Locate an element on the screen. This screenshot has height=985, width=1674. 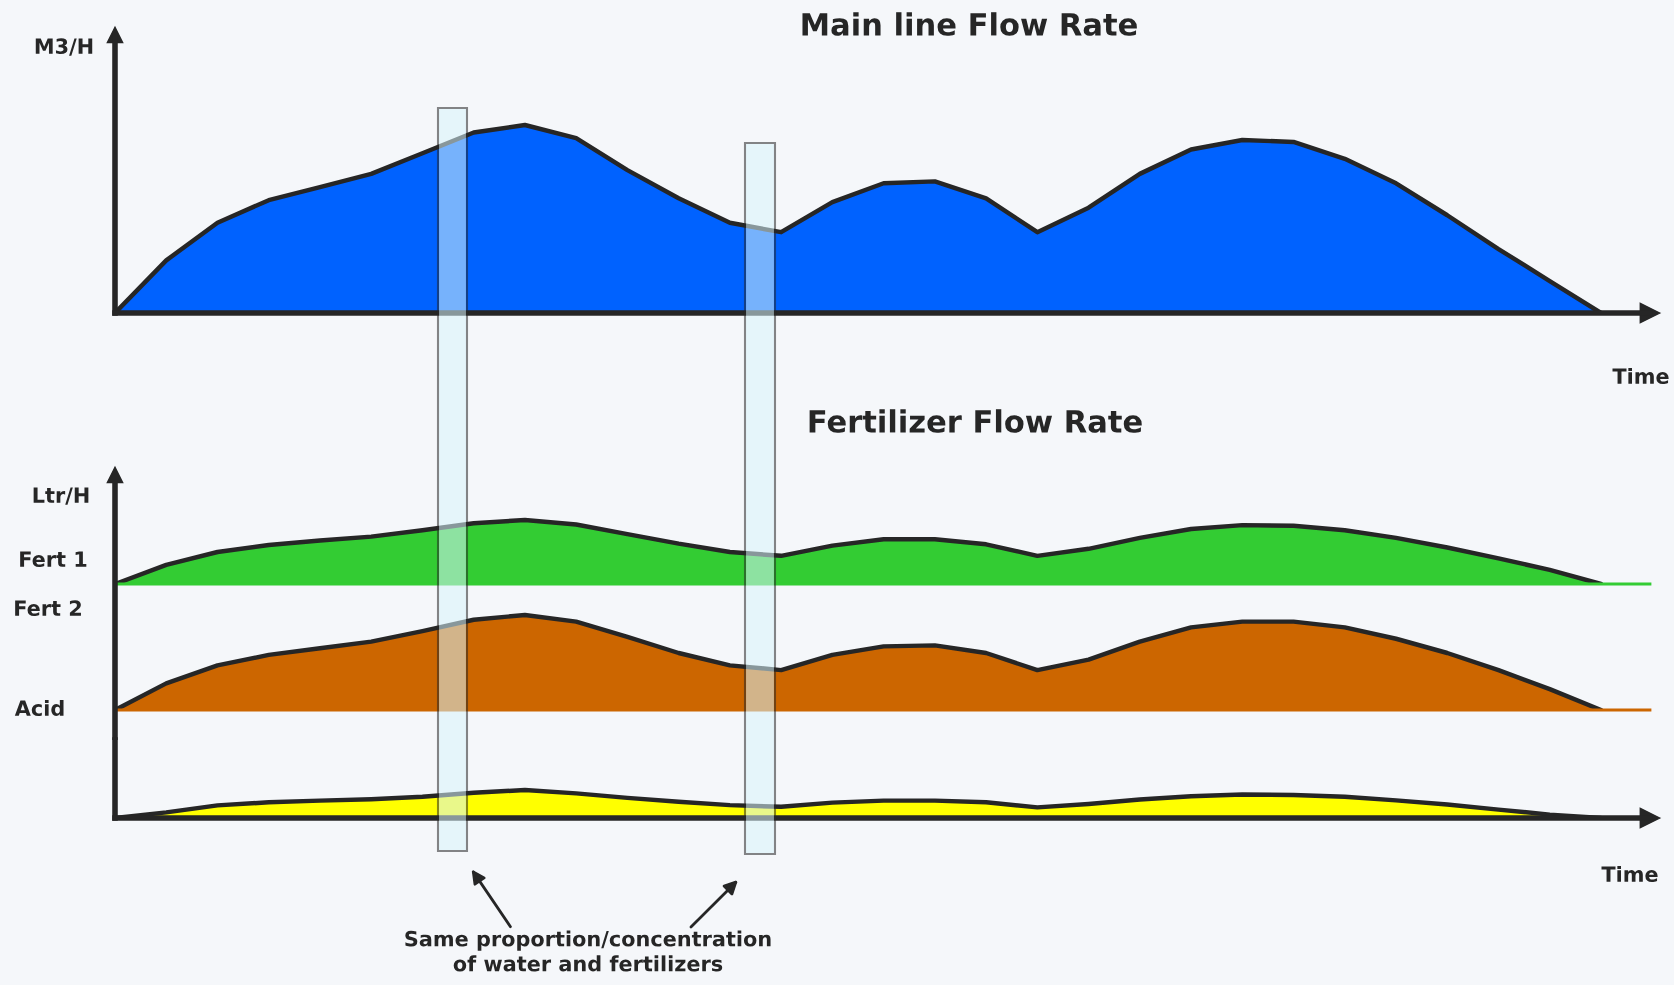
text: Same proportion/concentration of water and fertilizers is located at coordinates (588, 951).